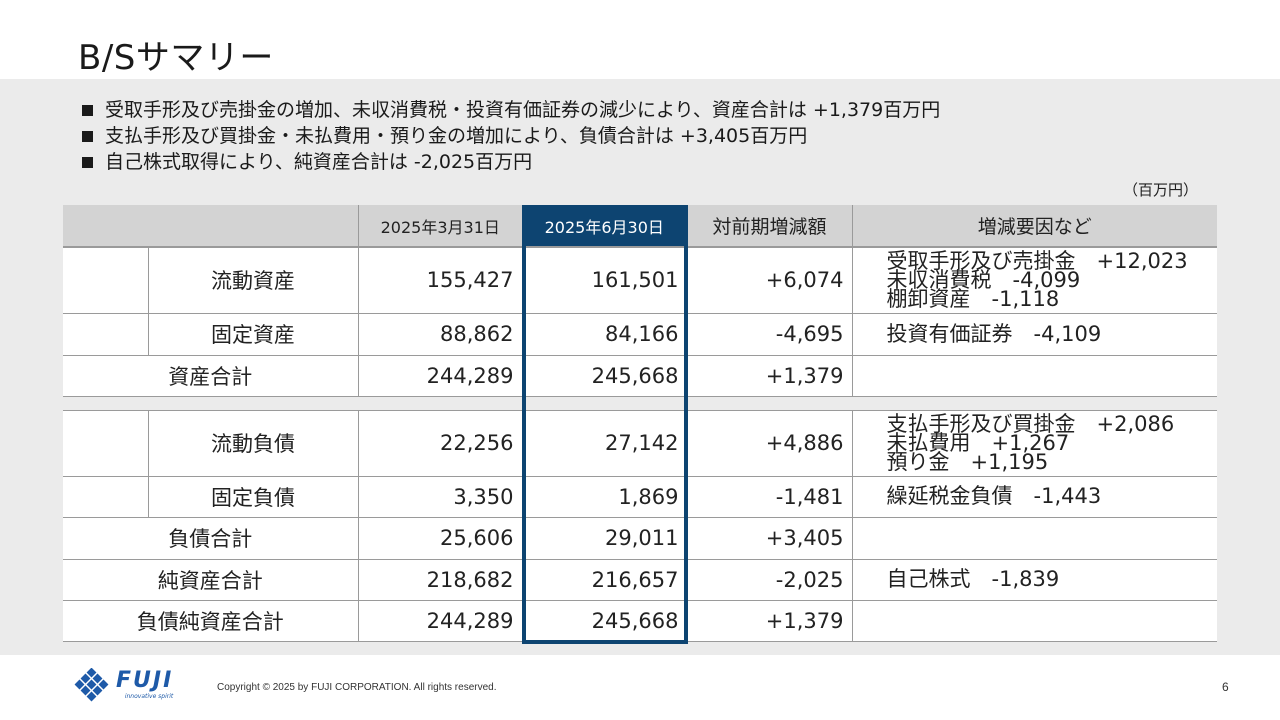  I want to click on table-row: 資産合計 244,289 245,668 +1,379, so click(640, 375).